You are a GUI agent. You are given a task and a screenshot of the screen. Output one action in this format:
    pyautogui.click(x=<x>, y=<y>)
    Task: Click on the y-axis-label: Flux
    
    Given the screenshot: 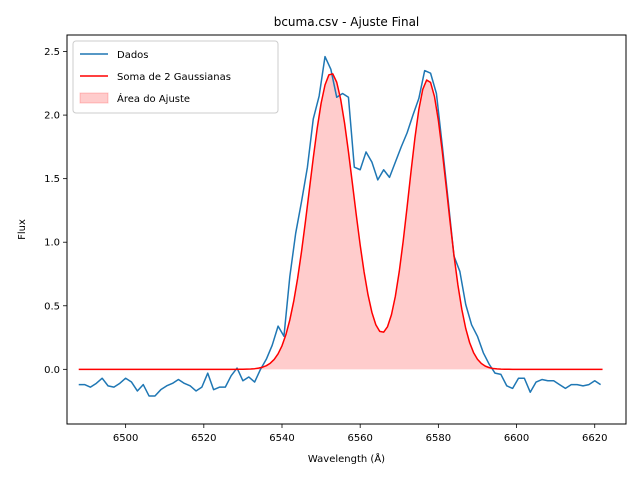 What is the action you would take?
    pyautogui.click(x=22, y=229)
    